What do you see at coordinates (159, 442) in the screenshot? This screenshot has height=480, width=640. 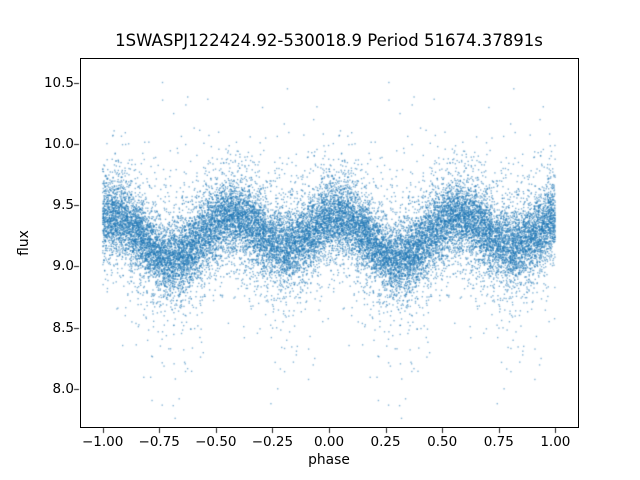 I see `x-tick-label: −0.75` at bounding box center [159, 442].